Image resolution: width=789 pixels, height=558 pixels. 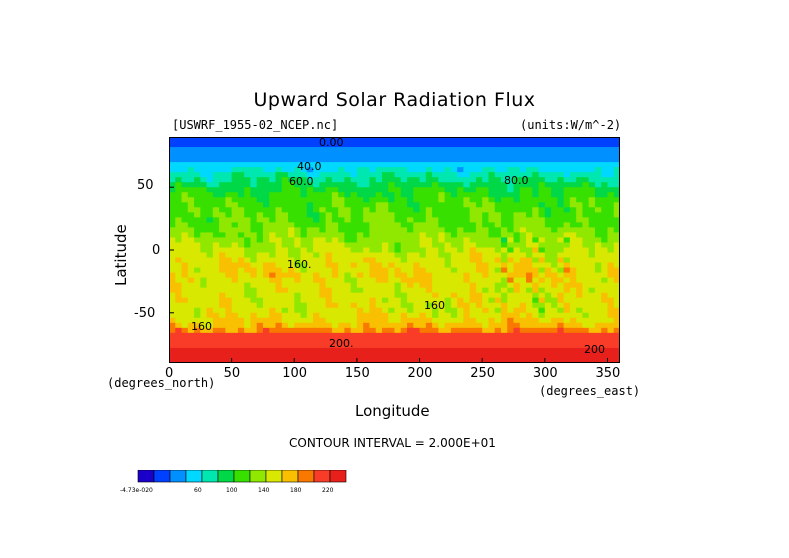 What do you see at coordinates (608, 373) in the screenshot?
I see `x-tick-label: 350` at bounding box center [608, 373].